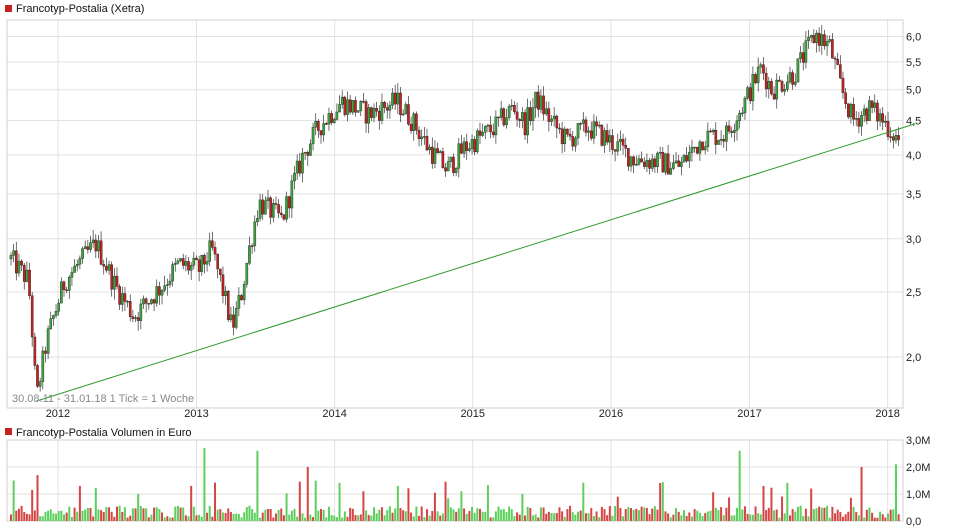 This screenshot has height=527, width=962. What do you see at coordinates (918, 481) in the screenshot?
I see `volume-y-axis: 0,0 1,0M 2,0M 3,0M` at bounding box center [918, 481].